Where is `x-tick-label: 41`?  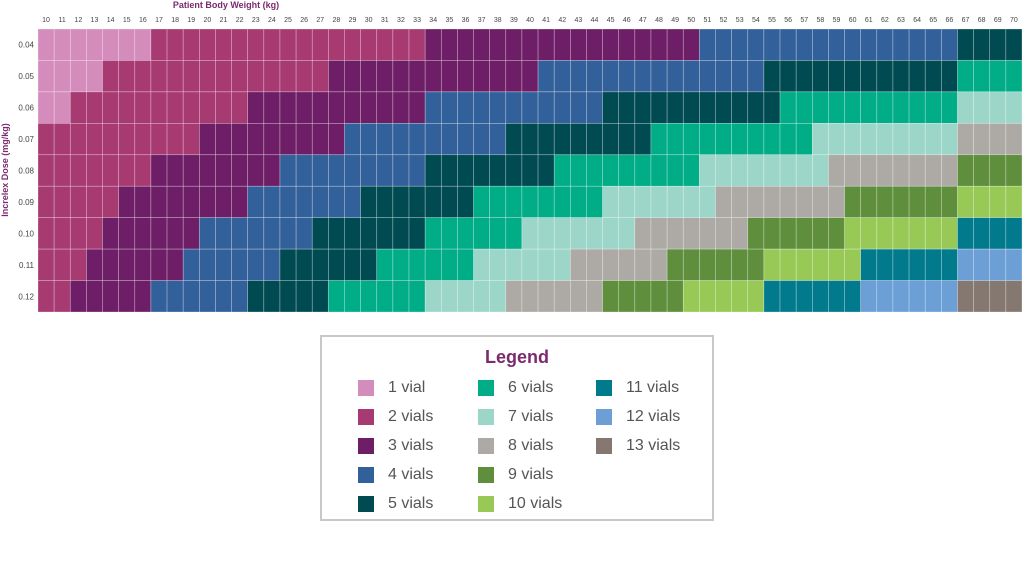
x-tick-label: 41 is located at coordinates (546, 20).